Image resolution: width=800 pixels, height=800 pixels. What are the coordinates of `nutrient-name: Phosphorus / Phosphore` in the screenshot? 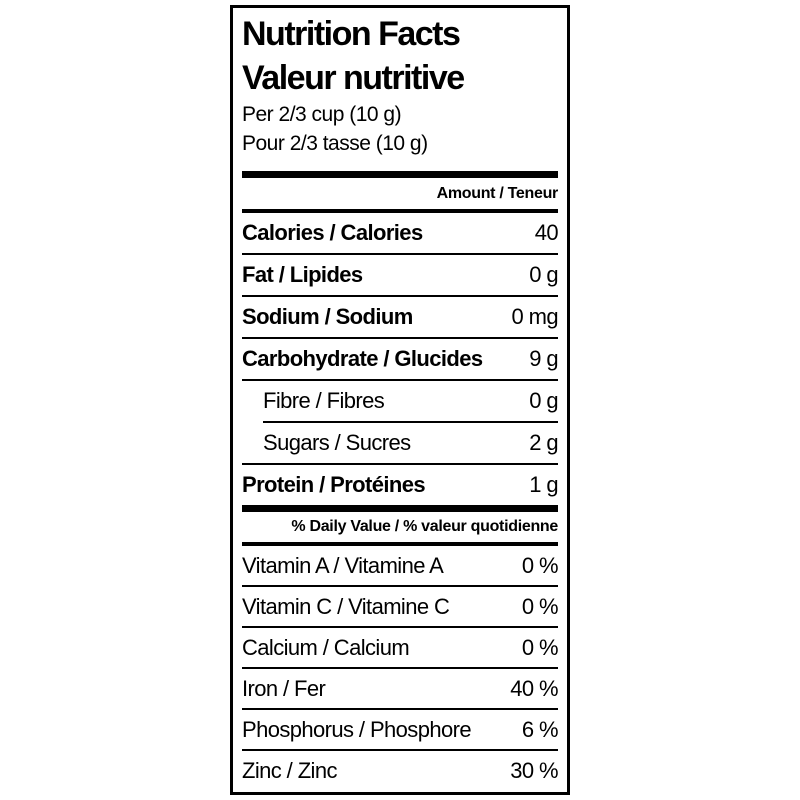 It's located at (357, 729).